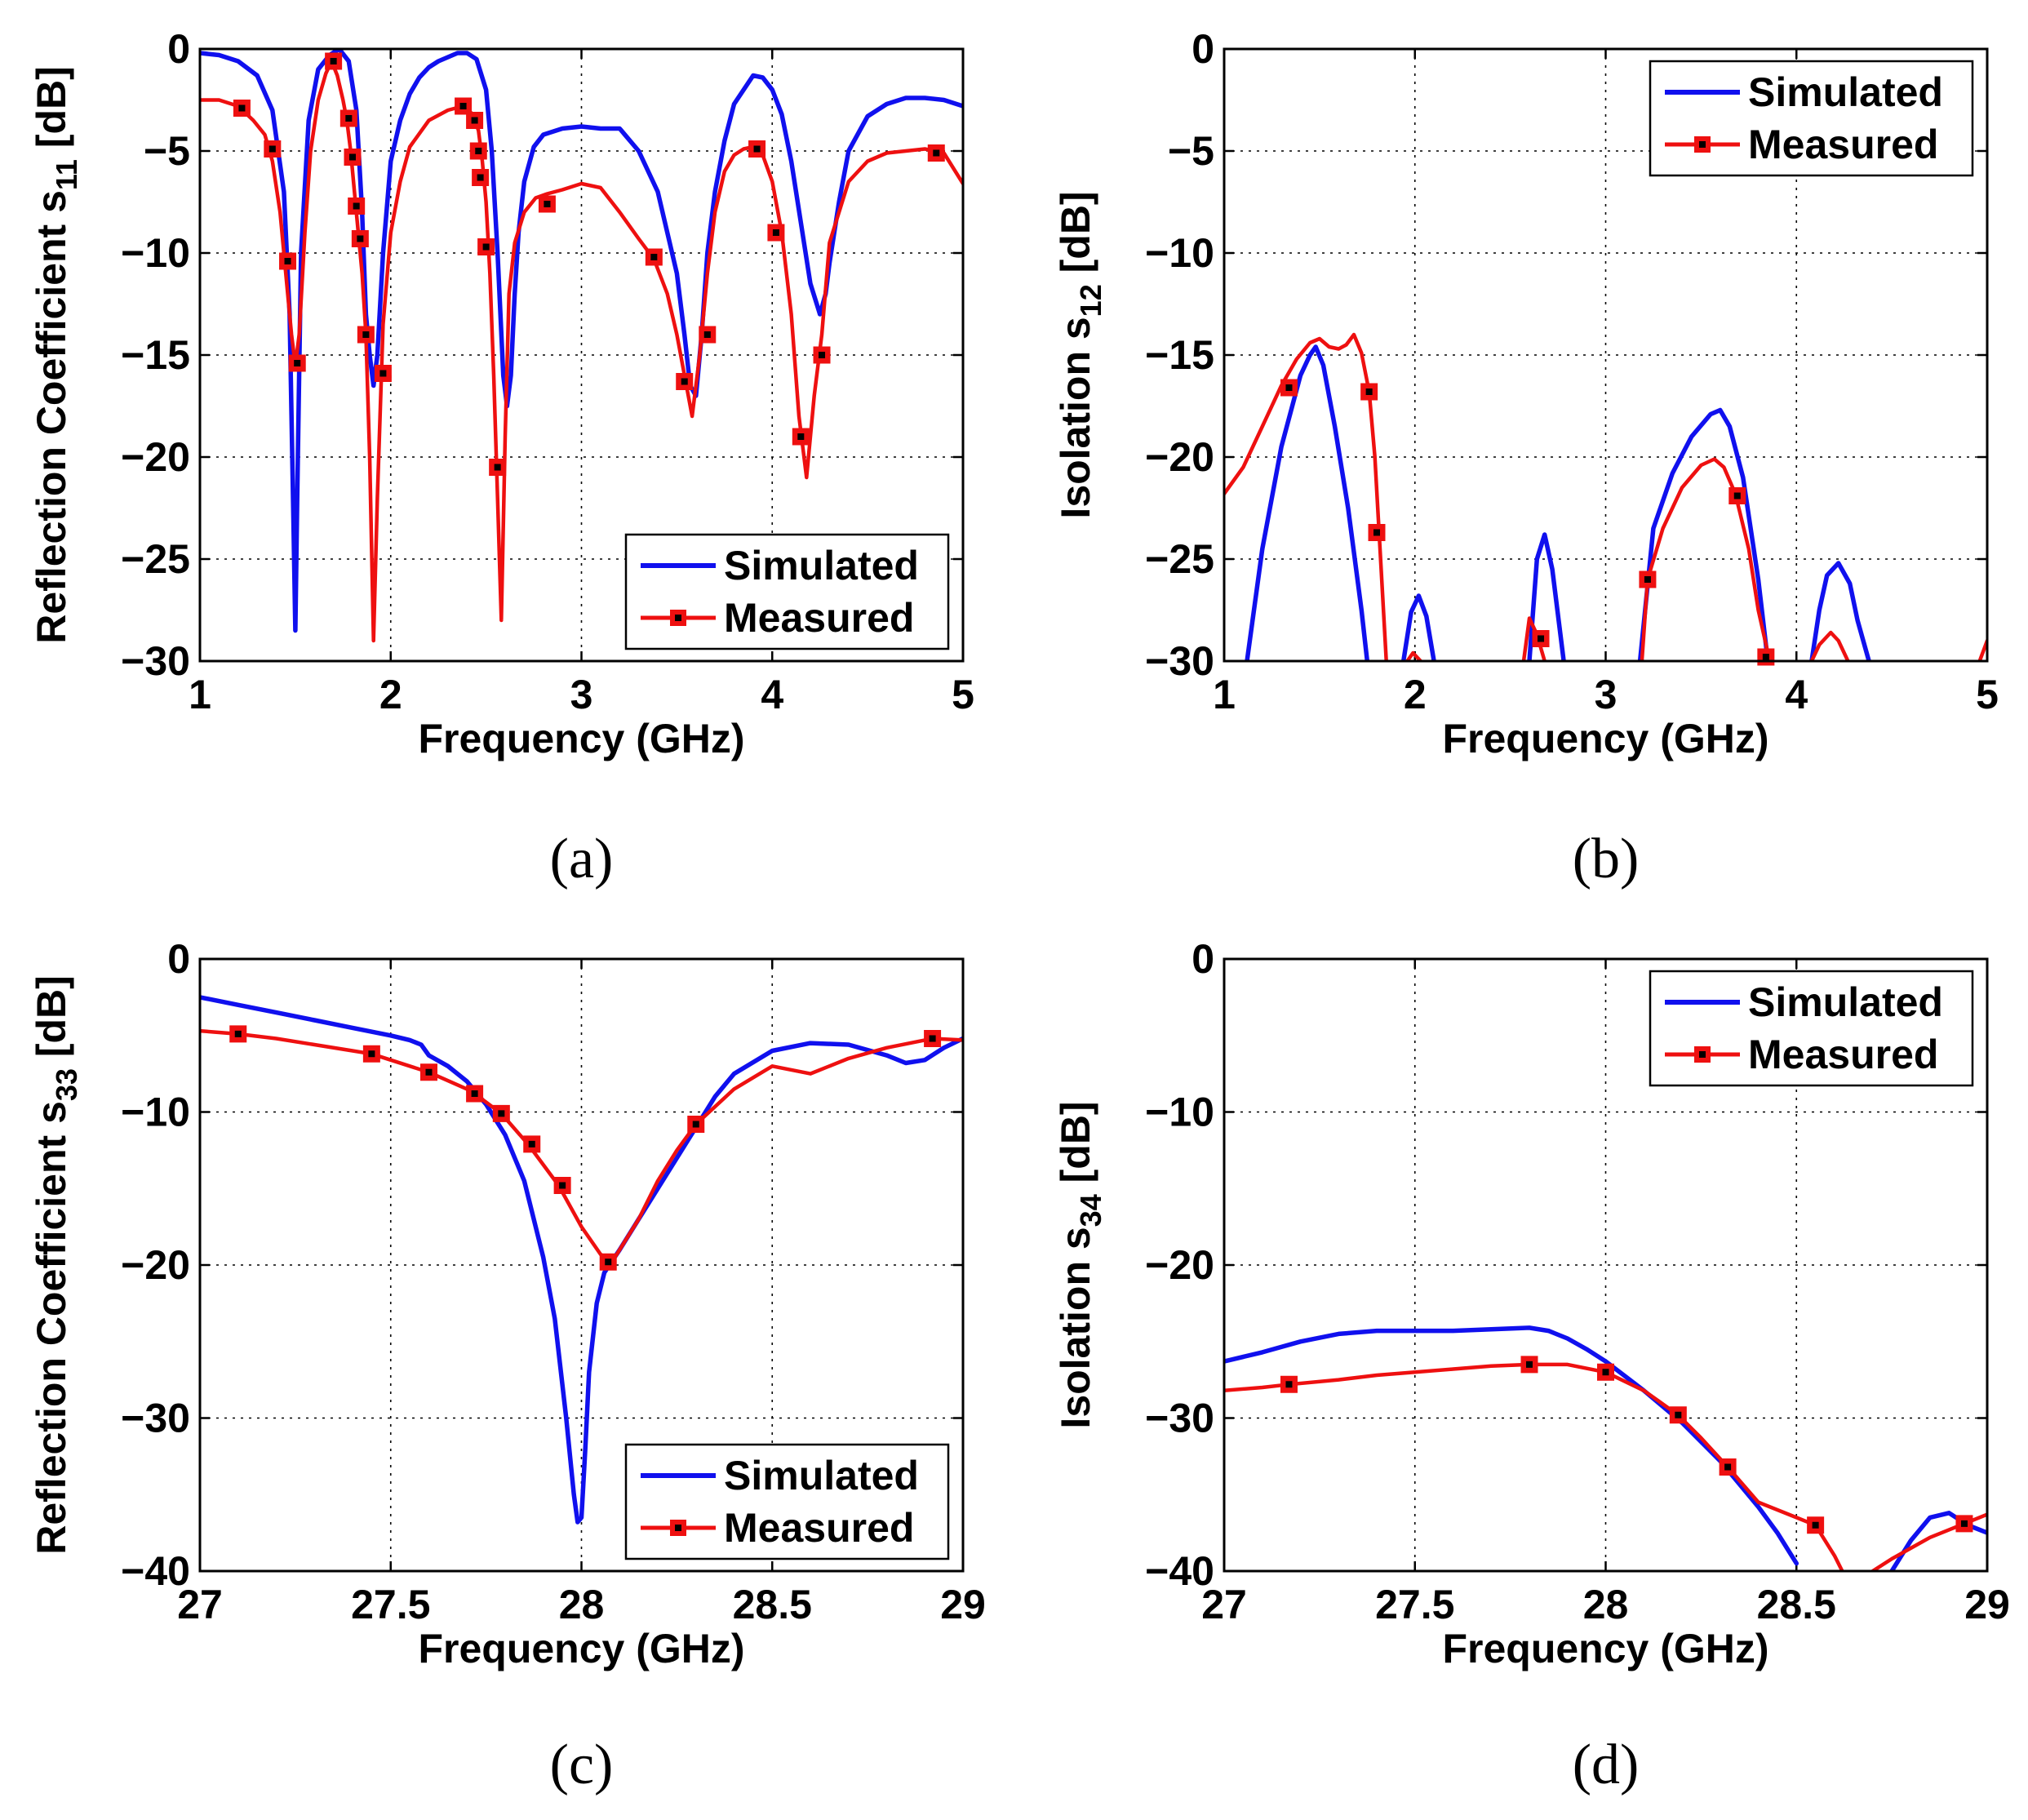 This screenshot has height=1820, width=2028. Describe the element at coordinates (1797, 1605) in the screenshot. I see `x-tick-label: 28.5` at that location.